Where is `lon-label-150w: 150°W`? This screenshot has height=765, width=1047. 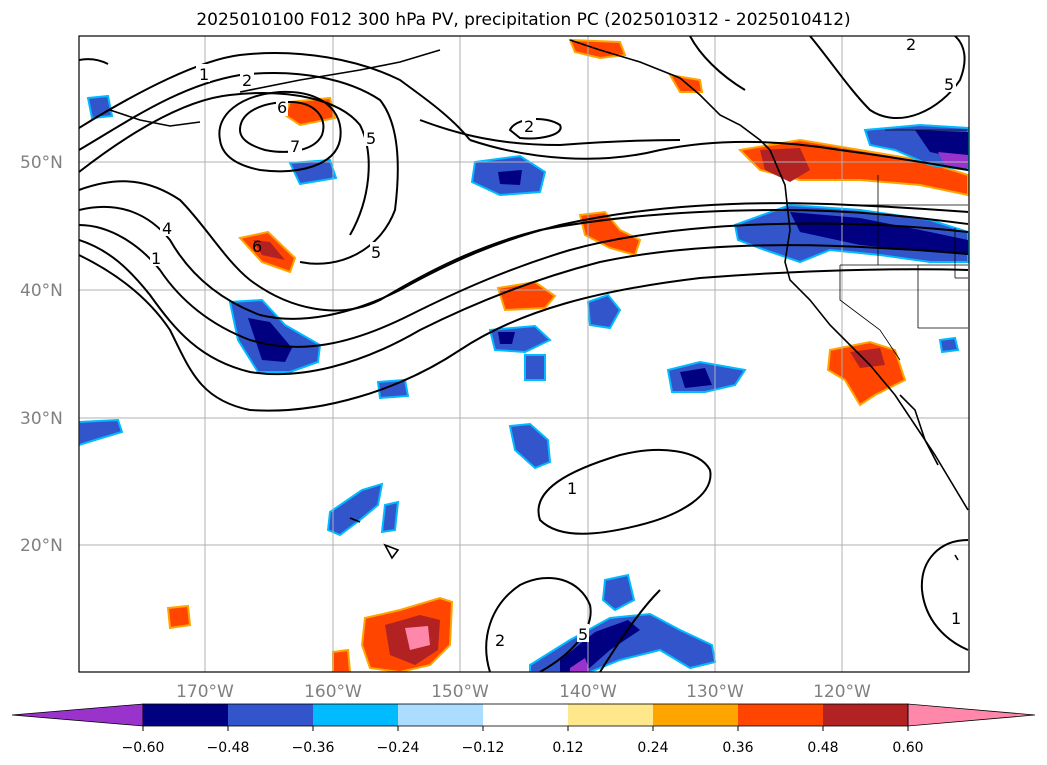
lon-label-150w: 150°W is located at coordinates (460, 692).